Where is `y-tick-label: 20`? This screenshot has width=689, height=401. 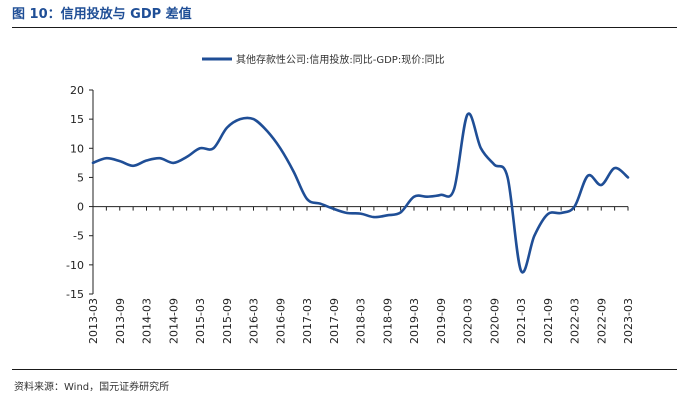
y-tick-label: 20 is located at coordinates (77, 90).